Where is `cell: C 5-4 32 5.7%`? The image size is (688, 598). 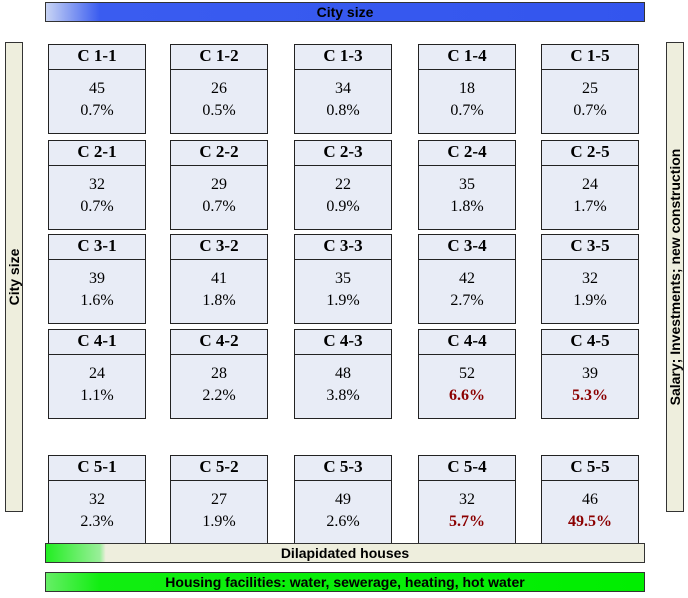 cell: C 5-4 32 5.7% is located at coordinates (467, 500).